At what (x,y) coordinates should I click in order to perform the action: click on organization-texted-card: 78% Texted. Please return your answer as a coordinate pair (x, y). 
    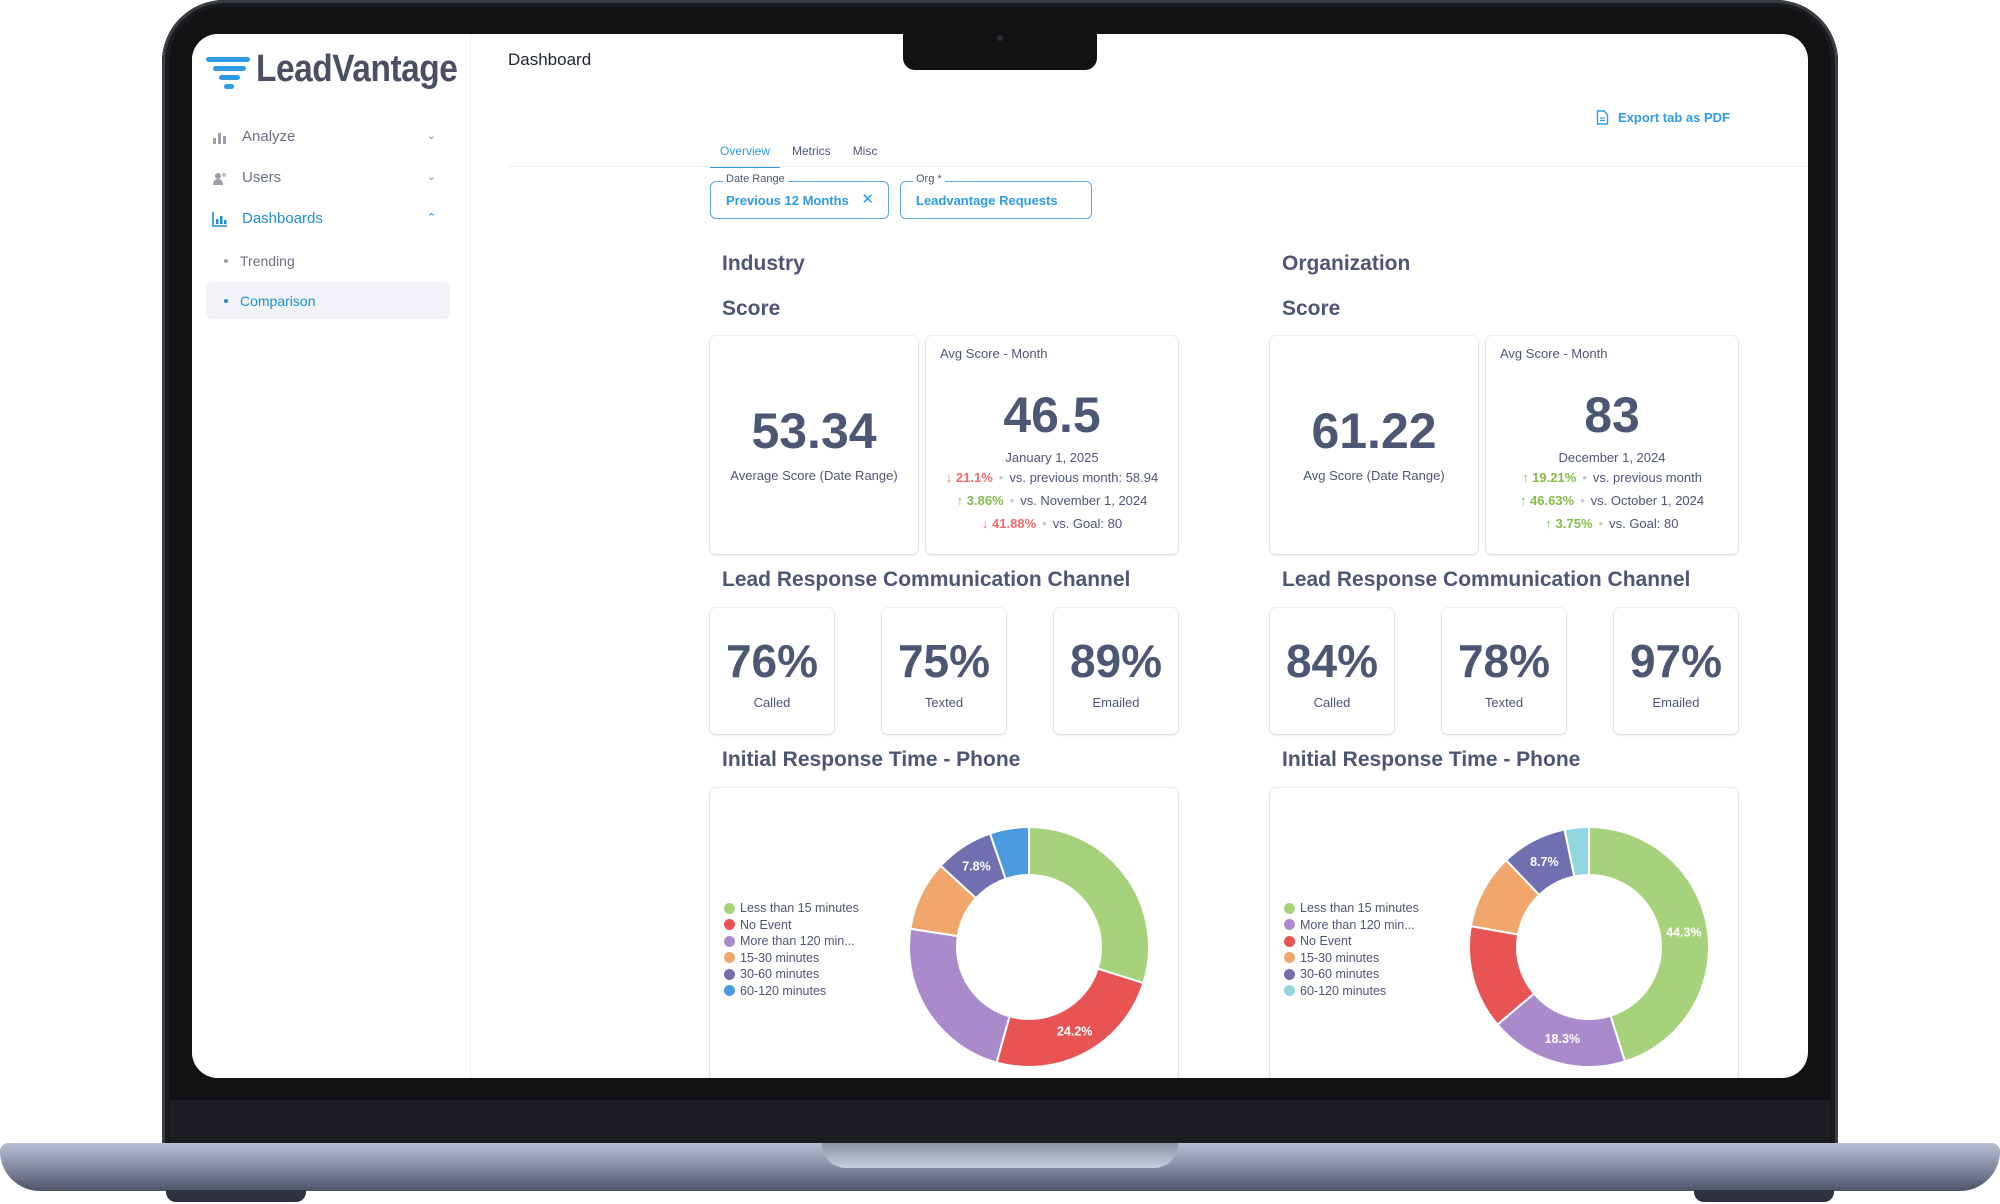
    Looking at the image, I should click on (1504, 671).